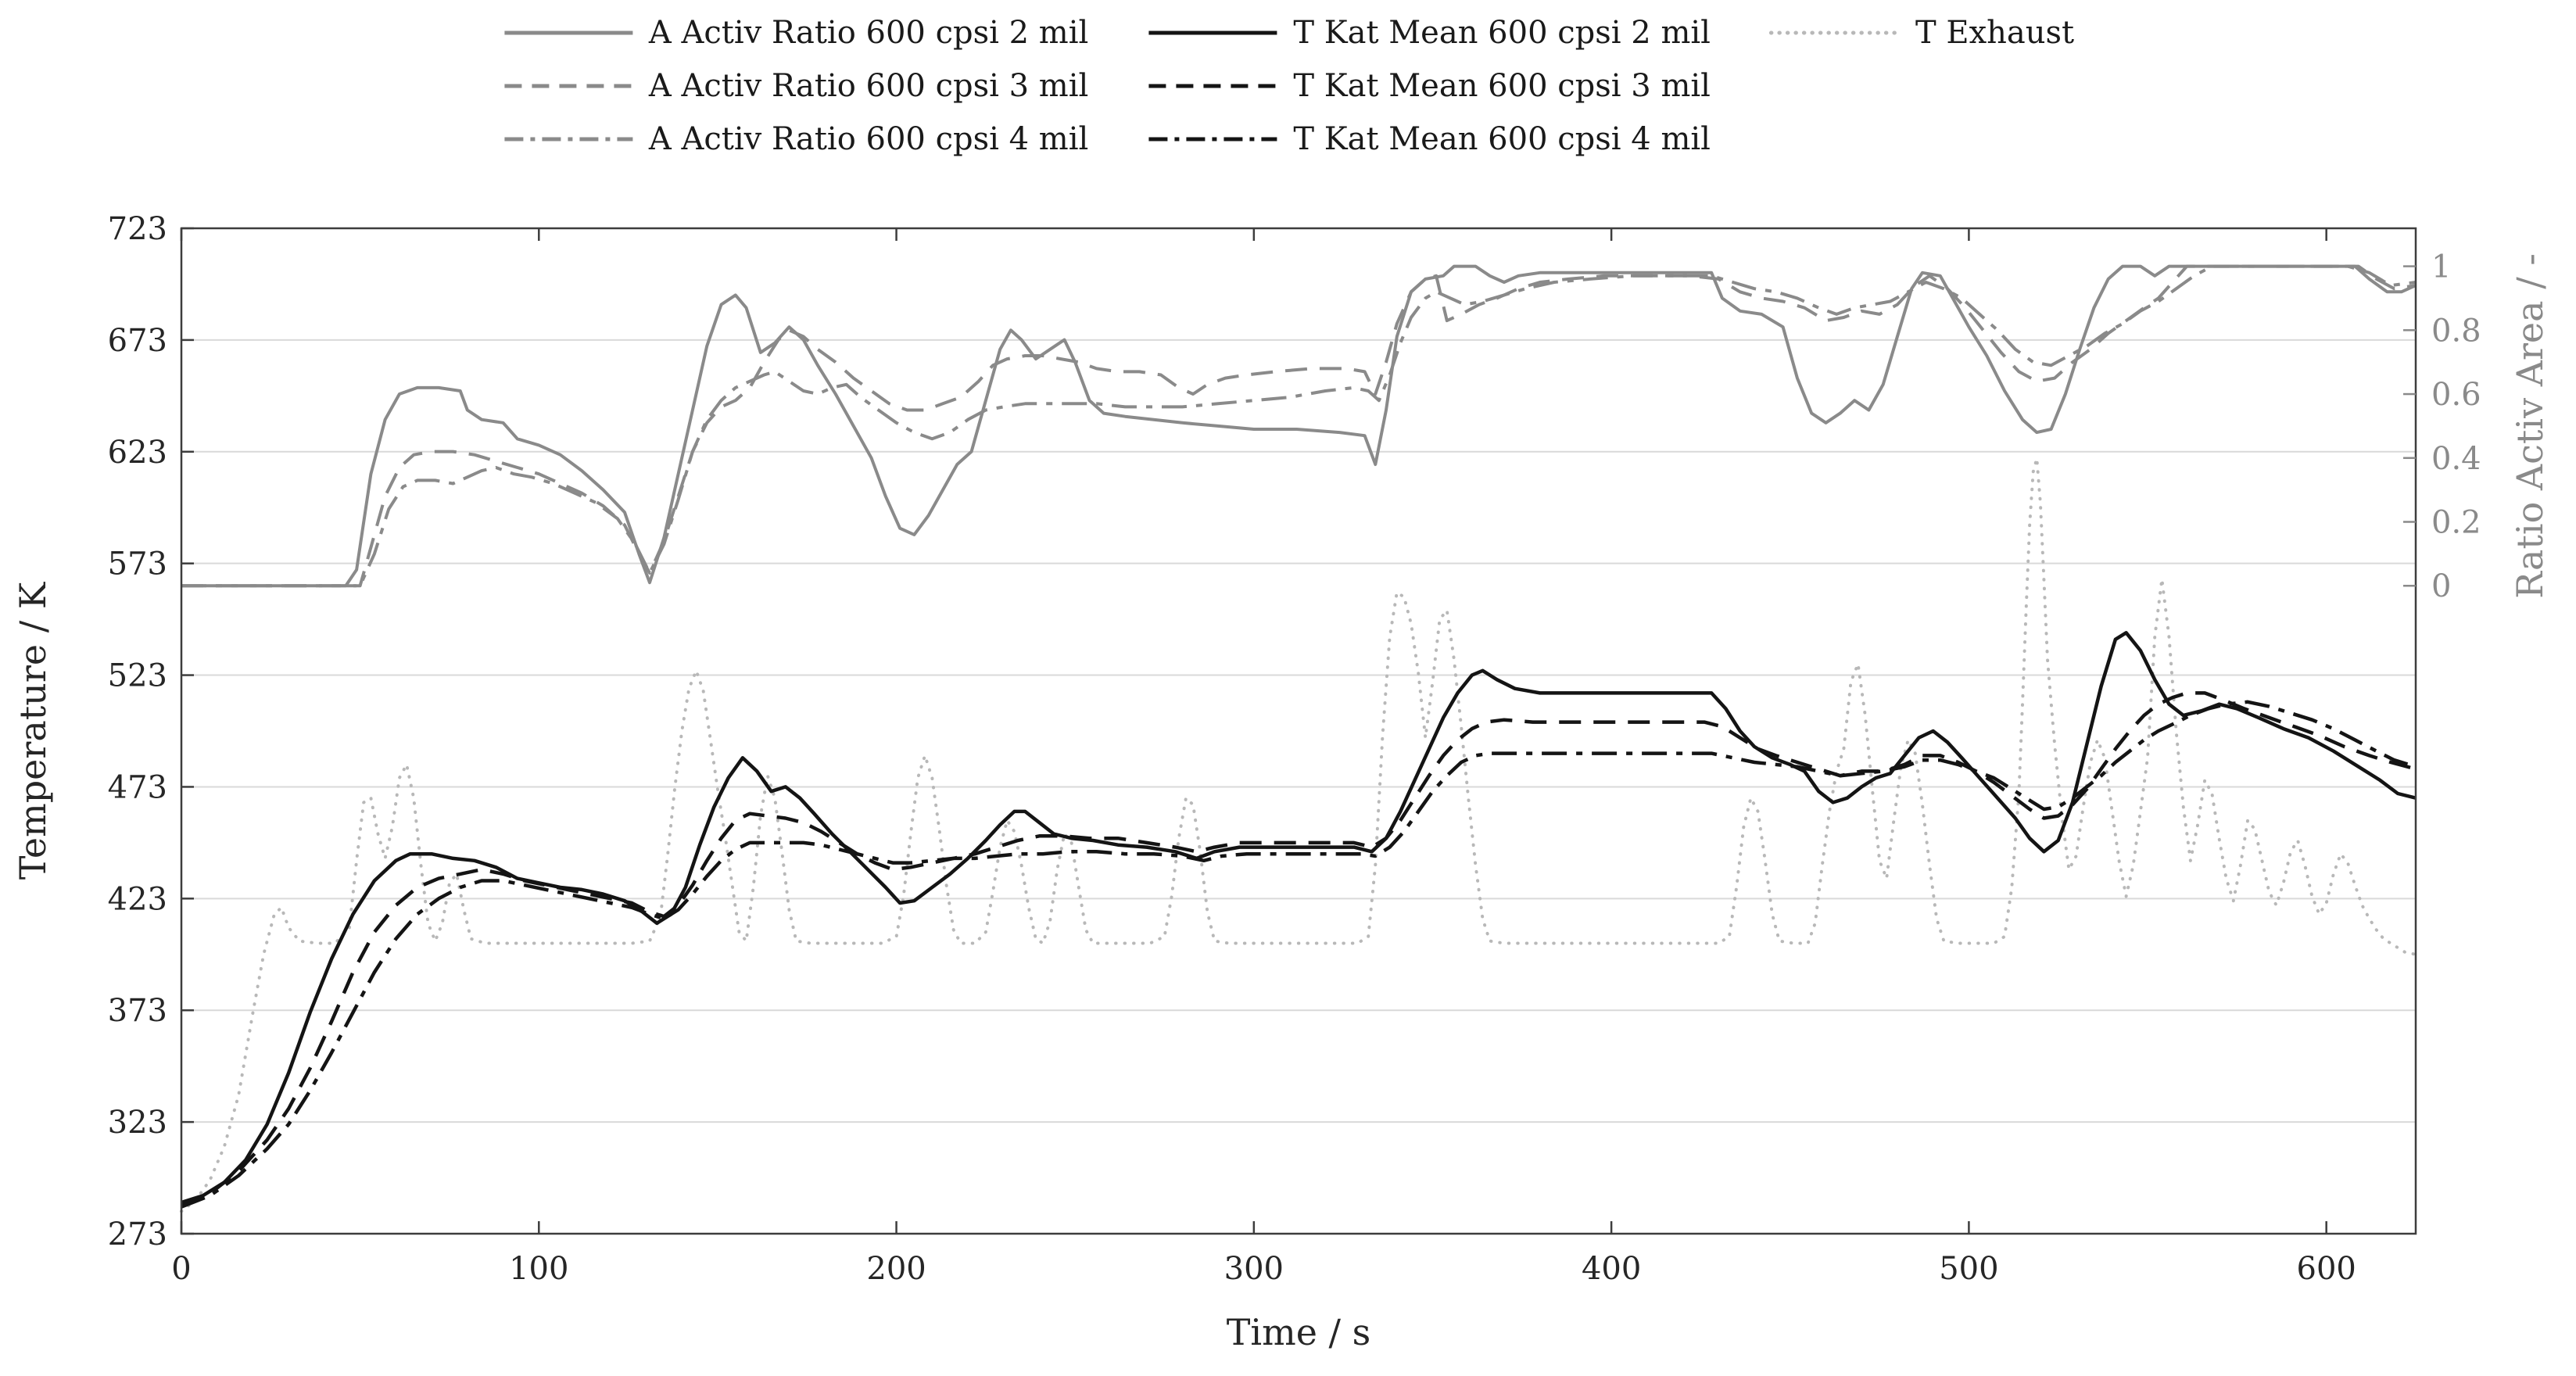 Image resolution: width=2576 pixels, height=1376 pixels. I want to click on y-left-tick-label: 273, so click(137, 1235).